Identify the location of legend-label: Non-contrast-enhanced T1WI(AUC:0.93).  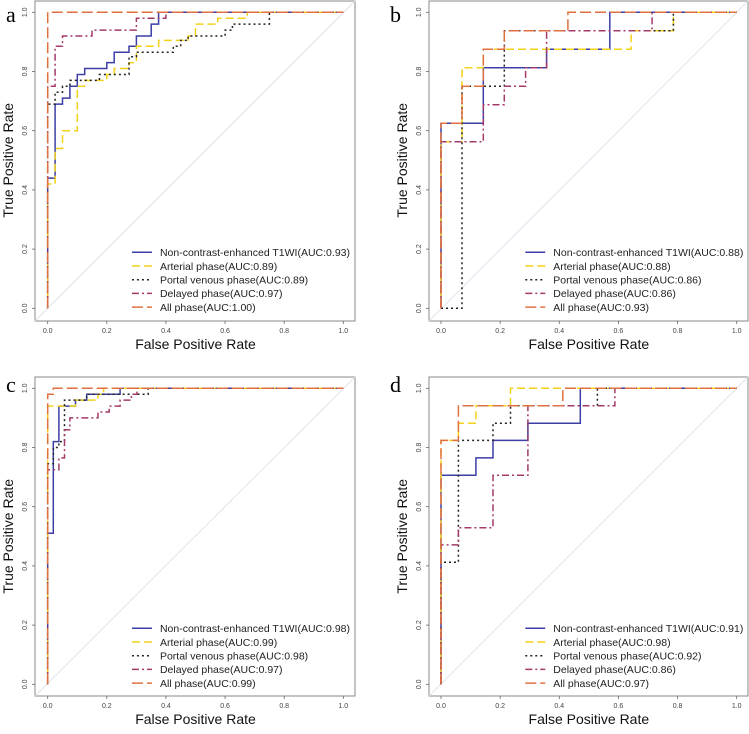
(255, 253).